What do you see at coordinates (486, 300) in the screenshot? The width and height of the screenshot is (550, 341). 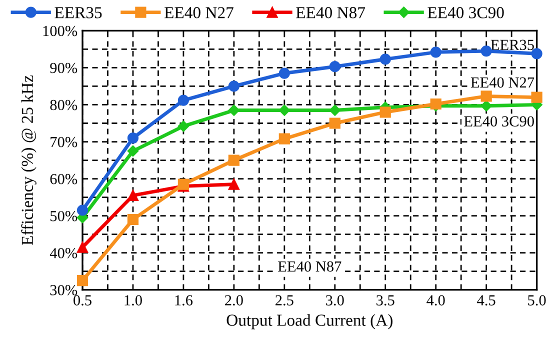 I see `x-tick-label: 4.5` at bounding box center [486, 300].